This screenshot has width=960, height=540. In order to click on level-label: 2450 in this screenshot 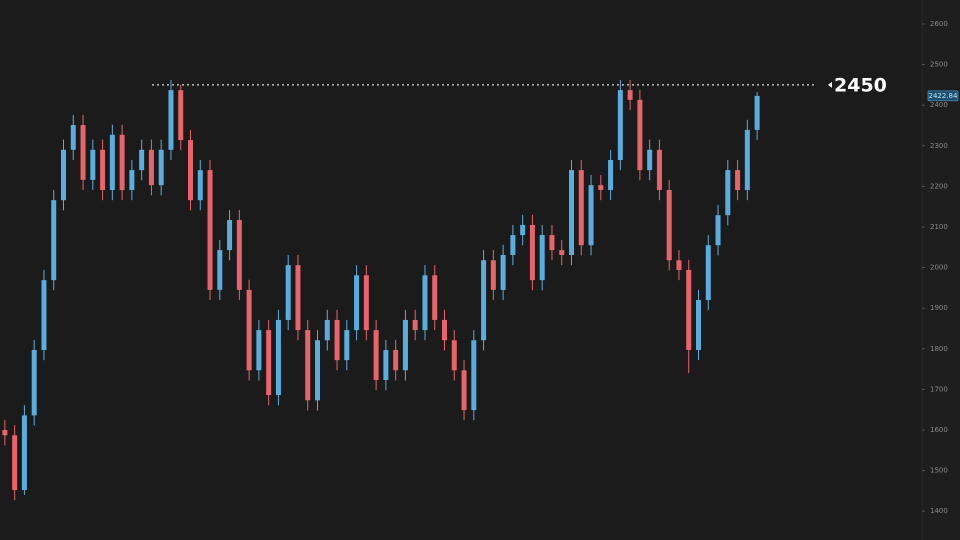, I will do `click(860, 85)`.